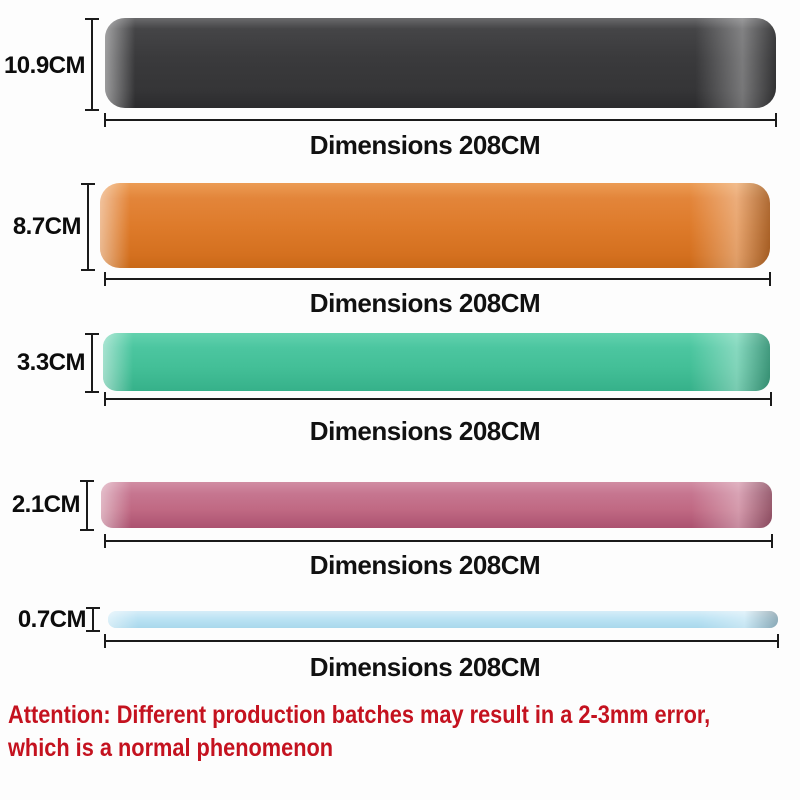  Describe the element at coordinates (51, 362) in the screenshot. I see `width-label: 3.3CM` at that location.